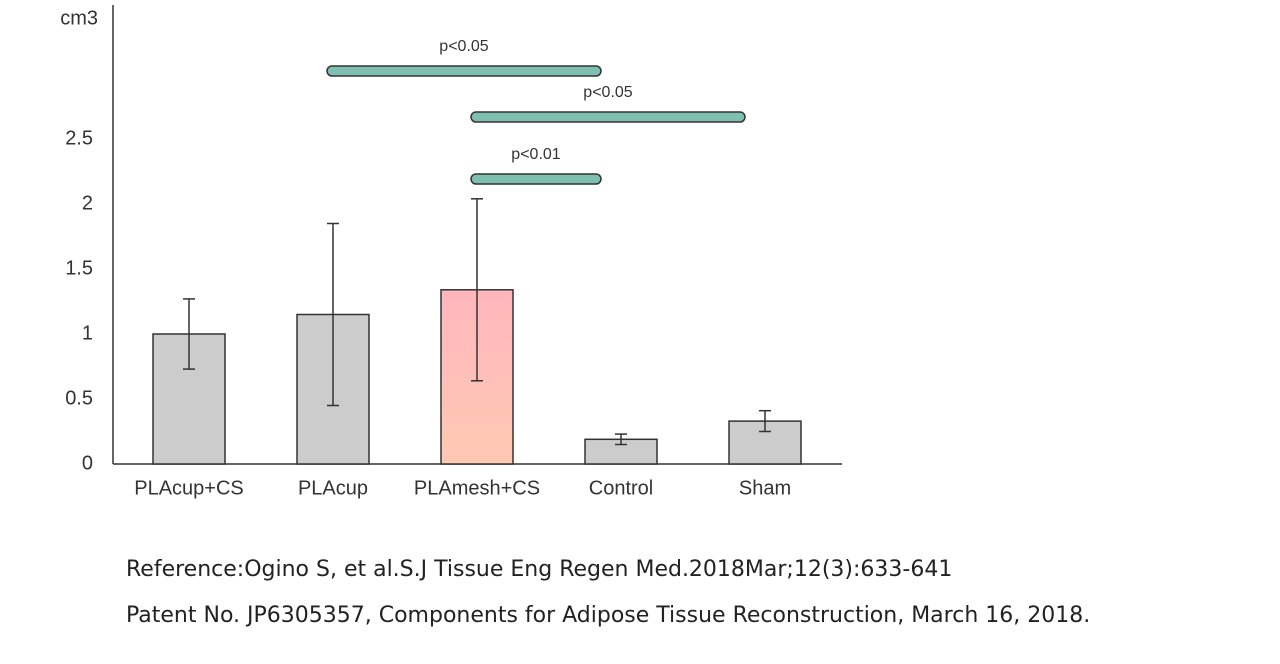  I want to click on y-tick-label: 1.5, so click(79, 268).